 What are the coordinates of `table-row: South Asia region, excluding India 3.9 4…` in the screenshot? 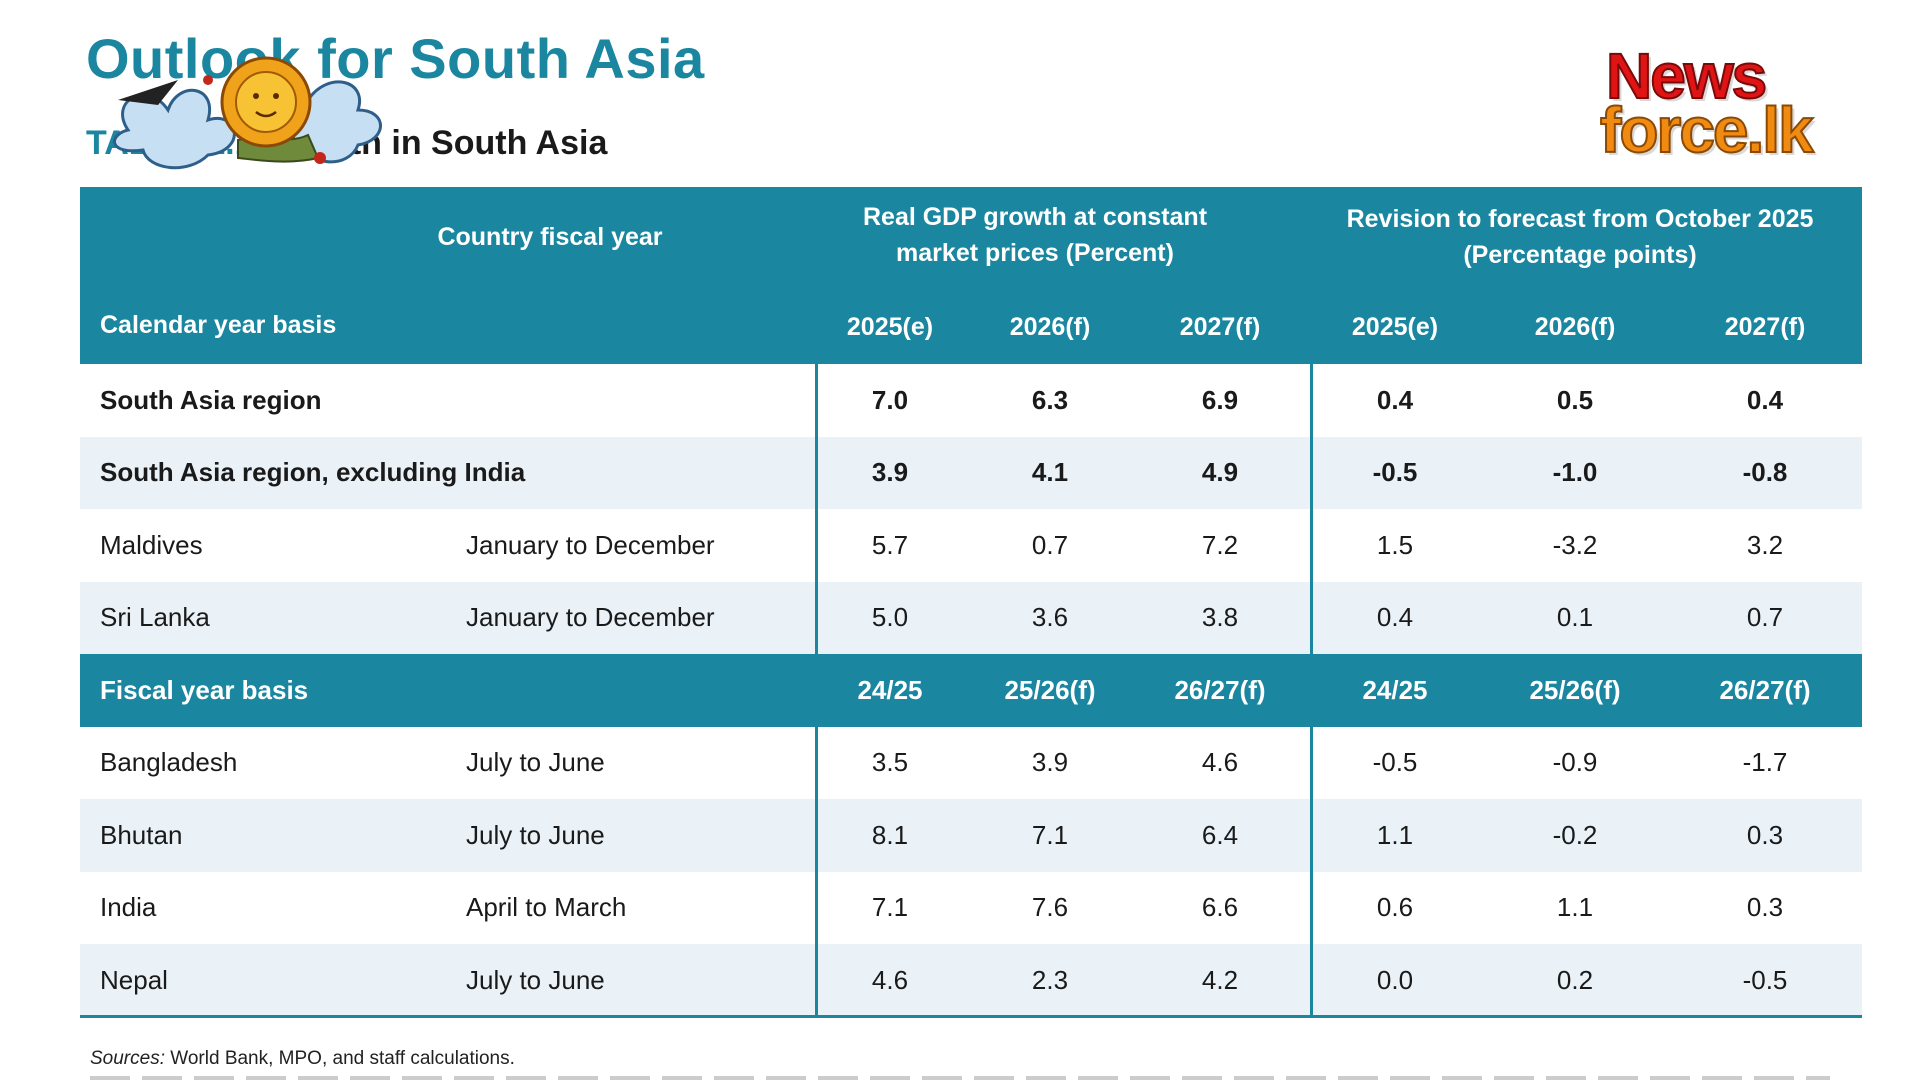 It's located at (971, 472).